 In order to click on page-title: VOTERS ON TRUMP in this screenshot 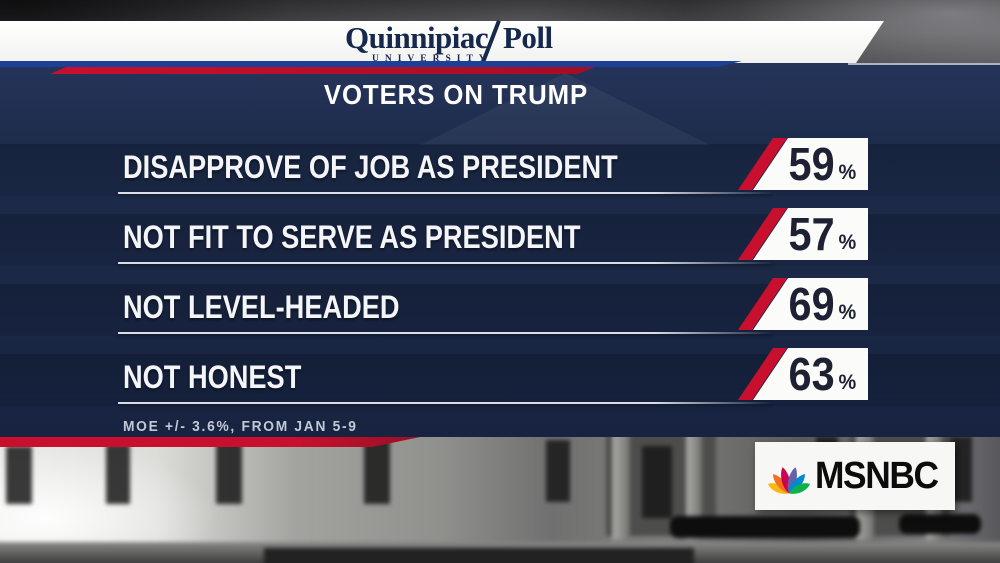, I will do `click(456, 94)`.